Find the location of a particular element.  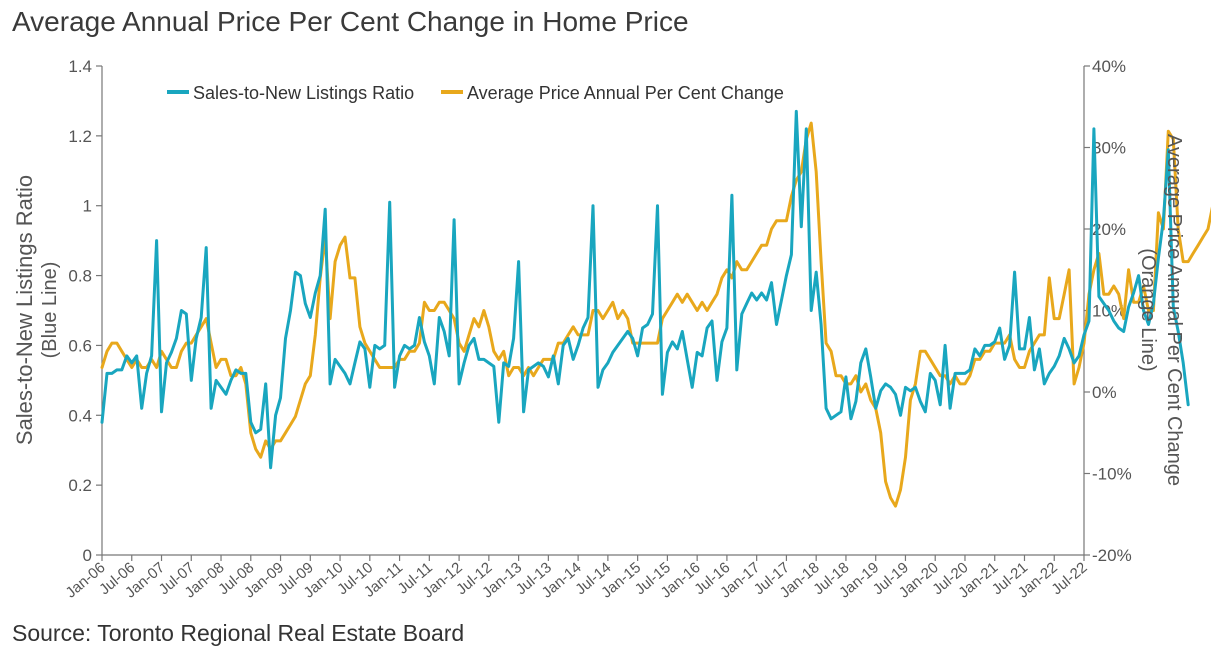

left-axis-ticks: 0 0.2 0.4 0.6 0.8 1 1.2 1.4 is located at coordinates (85, 311).